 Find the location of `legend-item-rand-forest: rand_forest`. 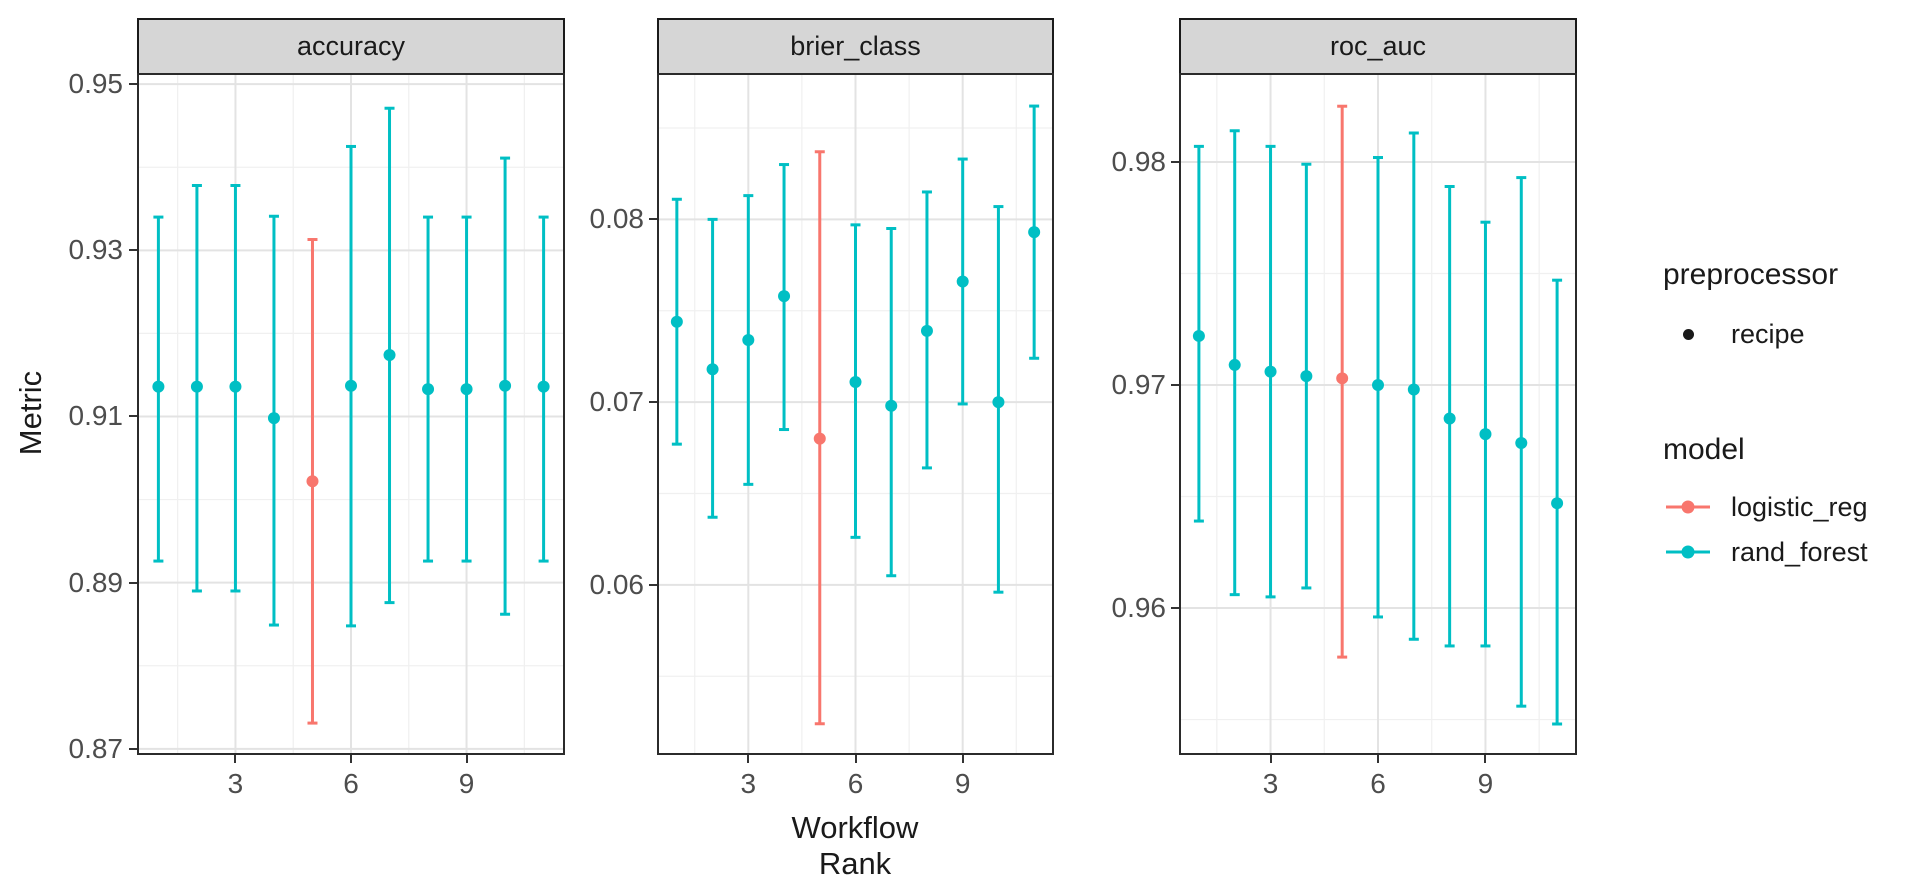

legend-item-rand-forest: rand_forest is located at coordinates (1765, 552).